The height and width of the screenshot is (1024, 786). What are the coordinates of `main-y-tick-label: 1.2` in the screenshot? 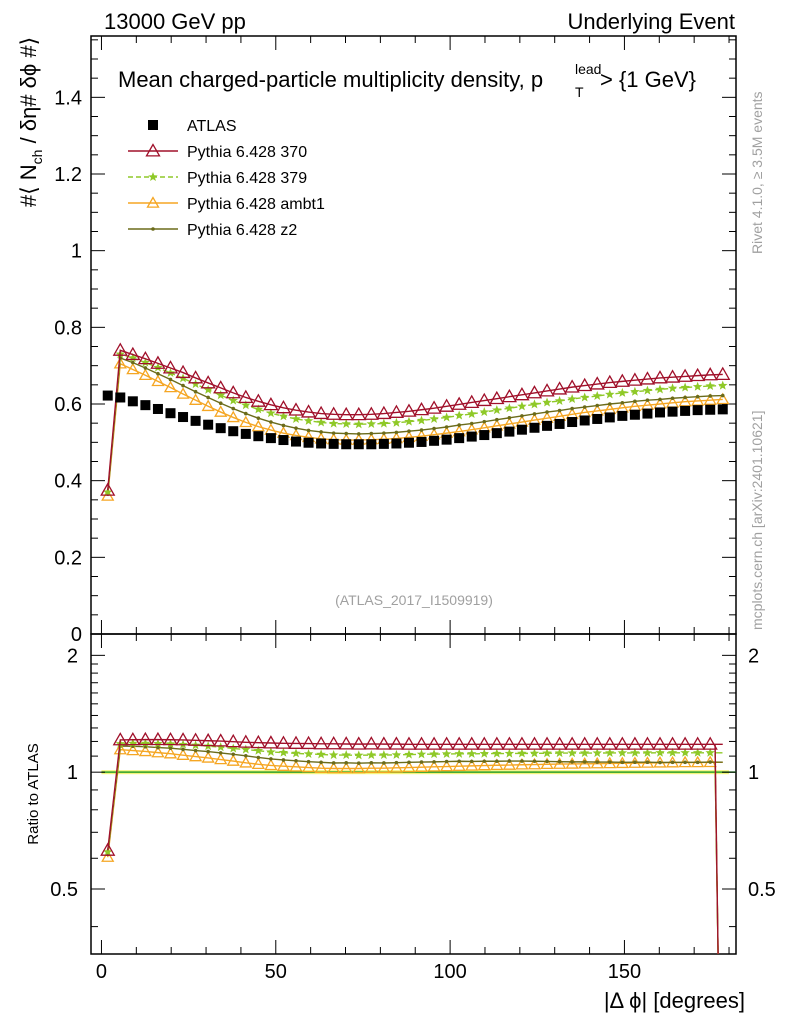 It's located at (68, 175).